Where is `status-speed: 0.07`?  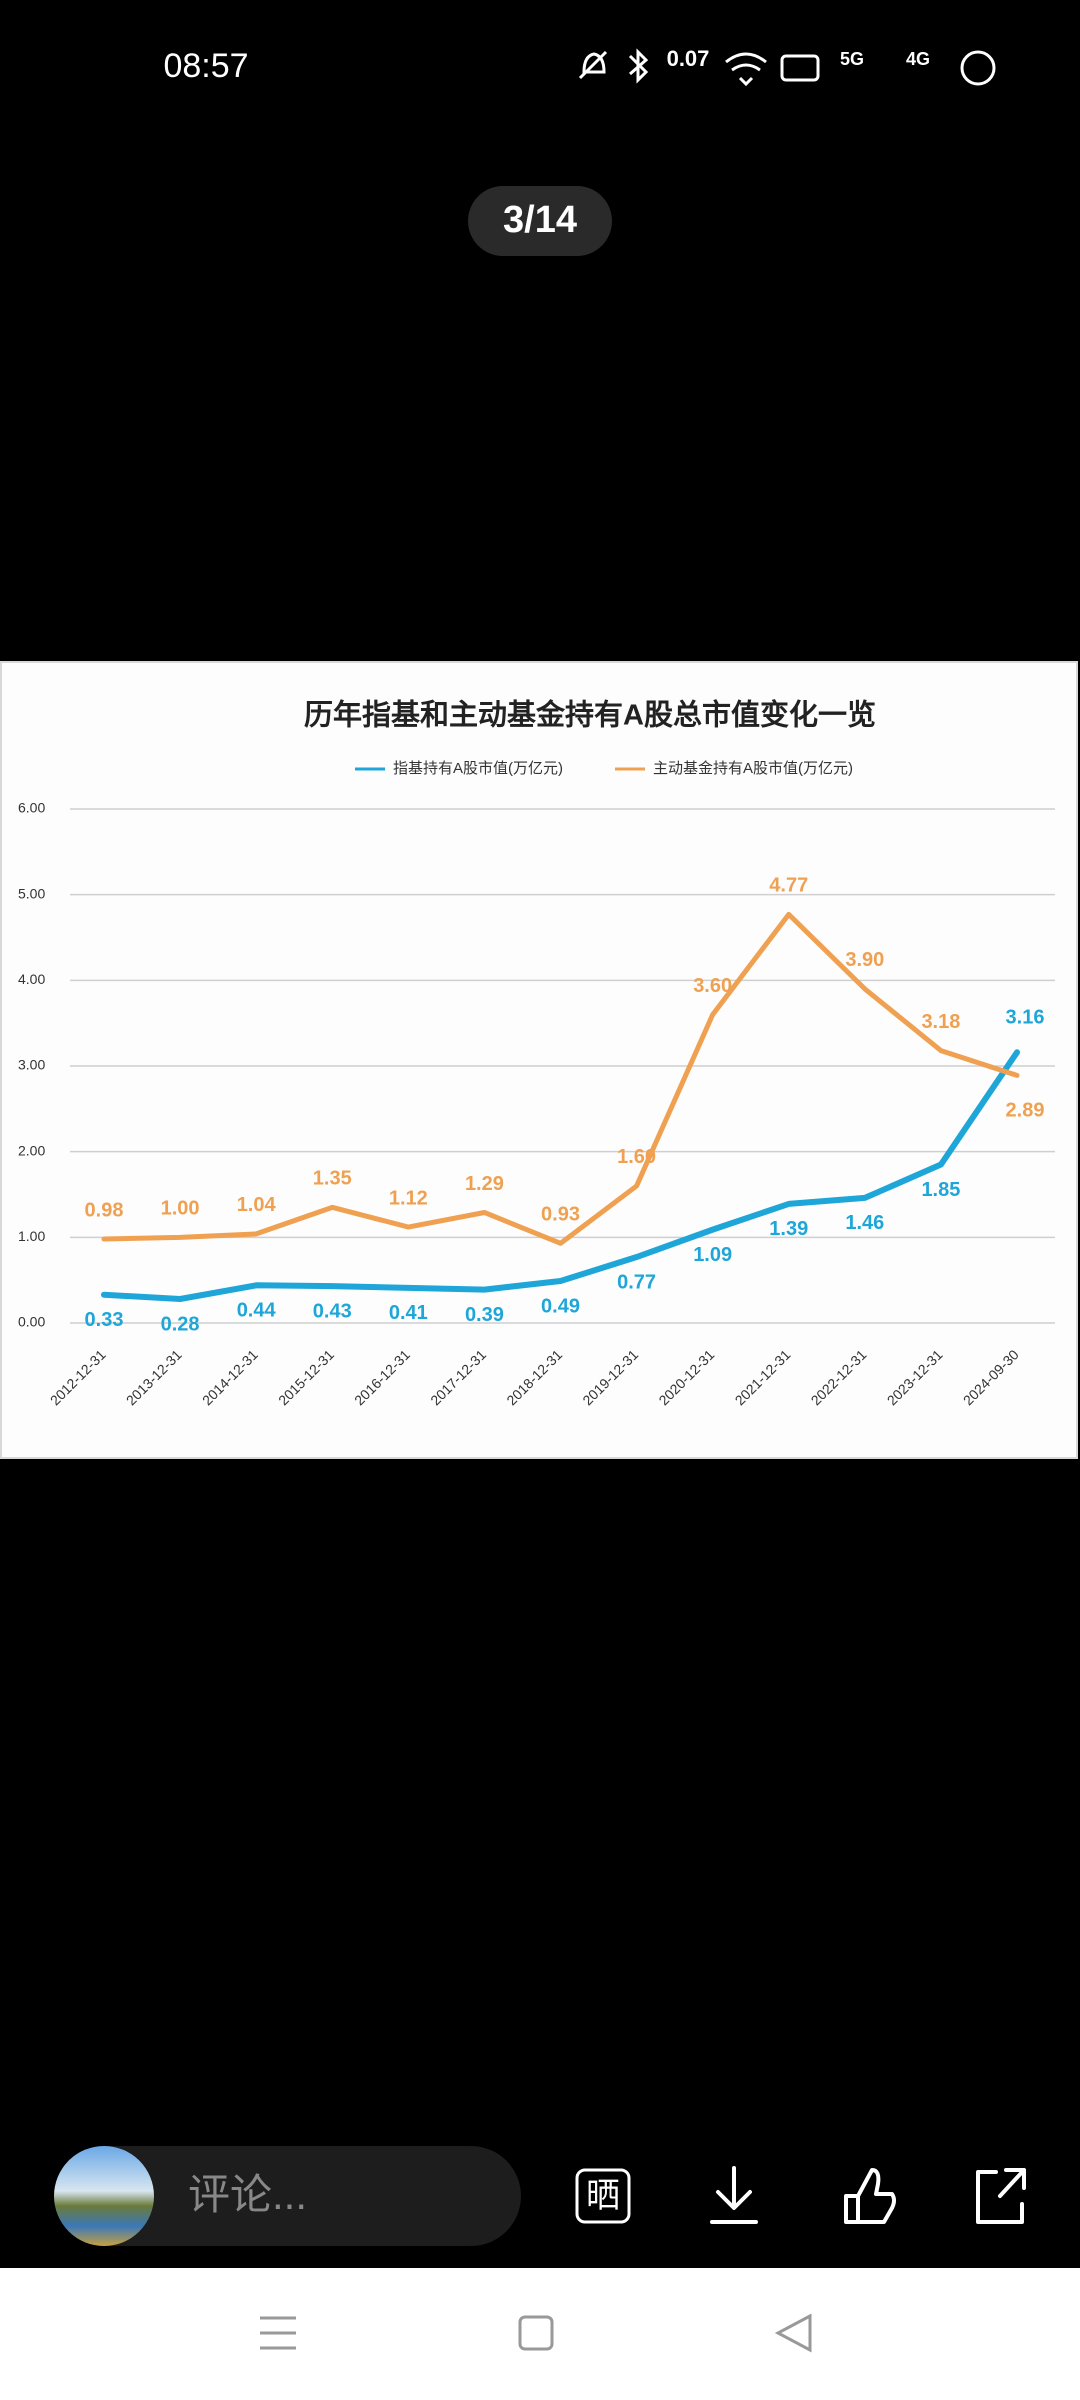 status-speed: 0.07 is located at coordinates (688, 58).